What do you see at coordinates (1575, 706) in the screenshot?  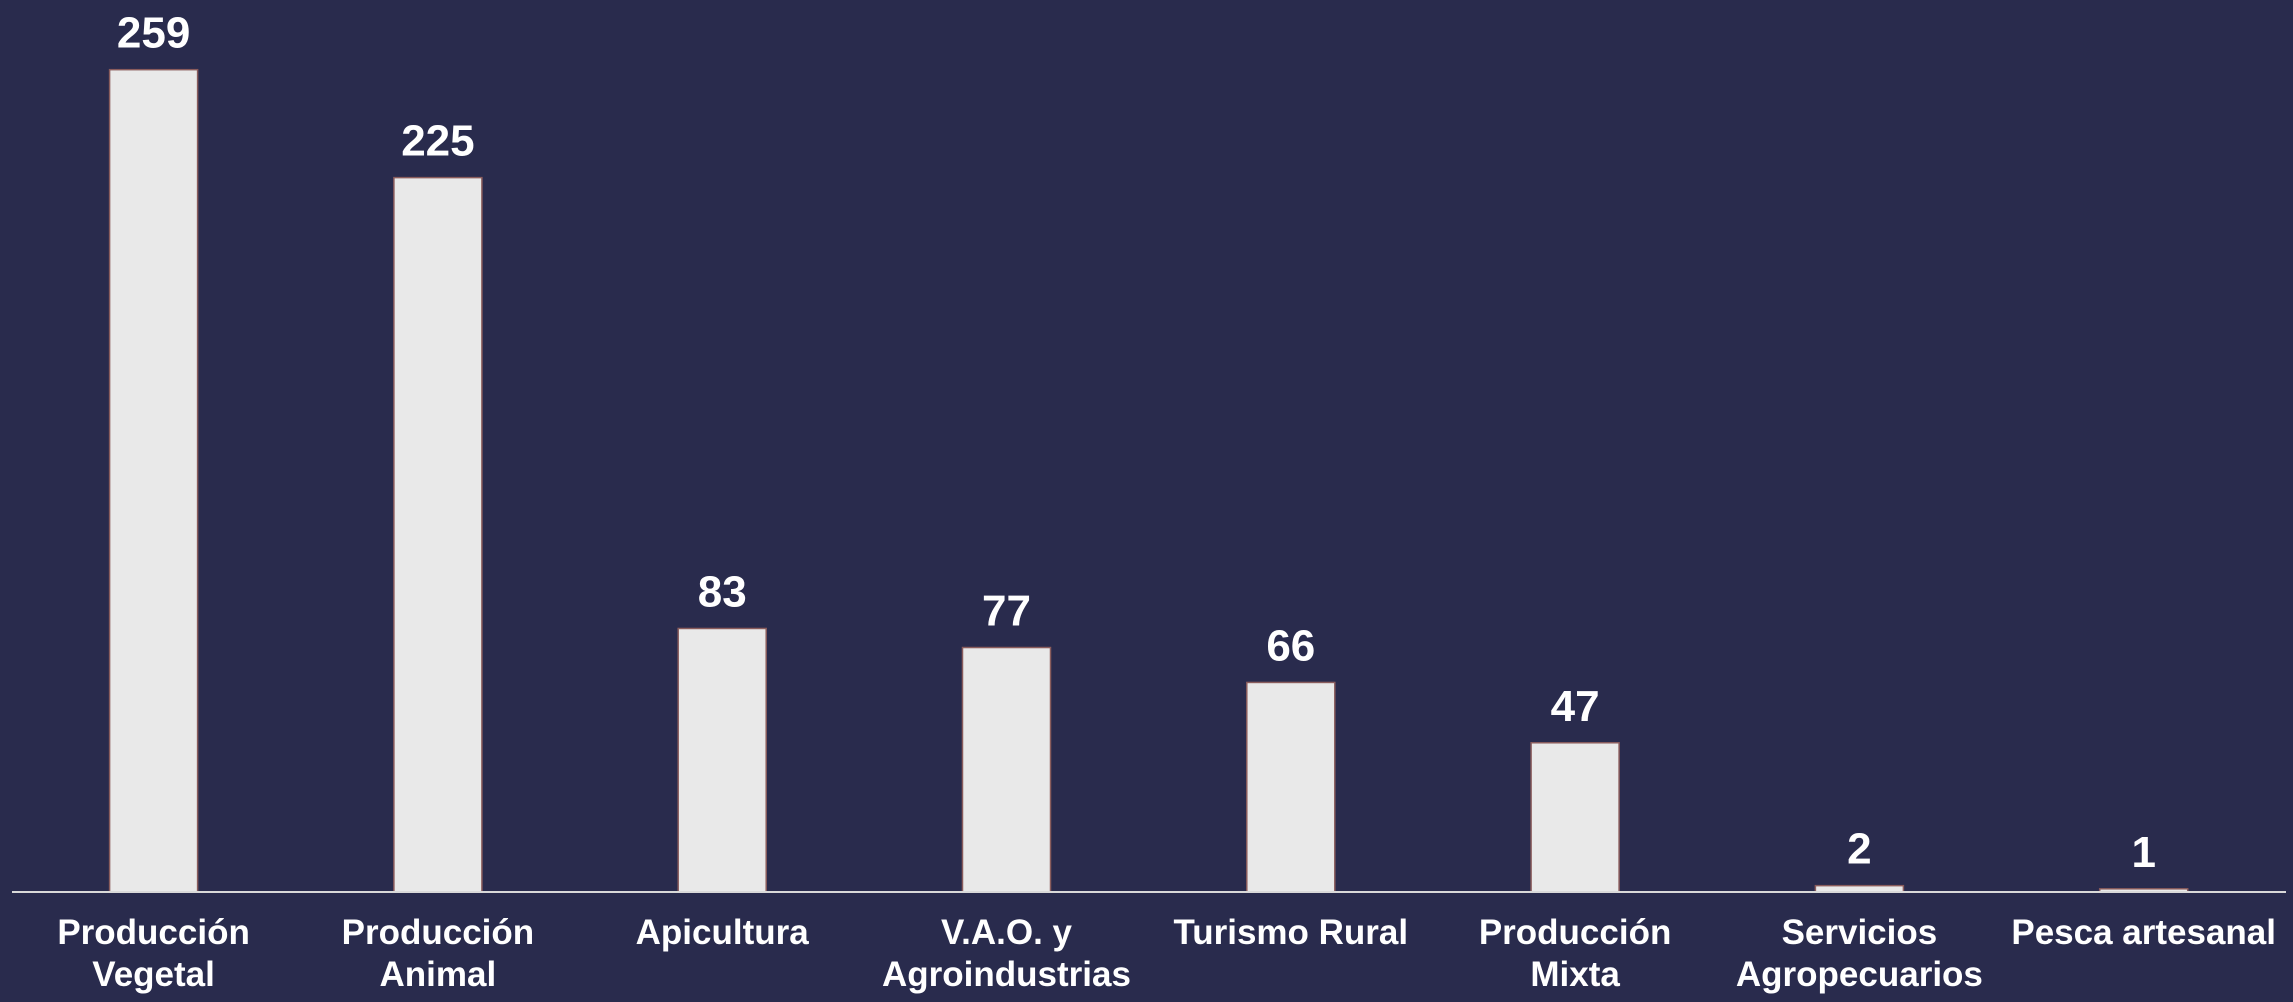 I see `value-label: 47` at bounding box center [1575, 706].